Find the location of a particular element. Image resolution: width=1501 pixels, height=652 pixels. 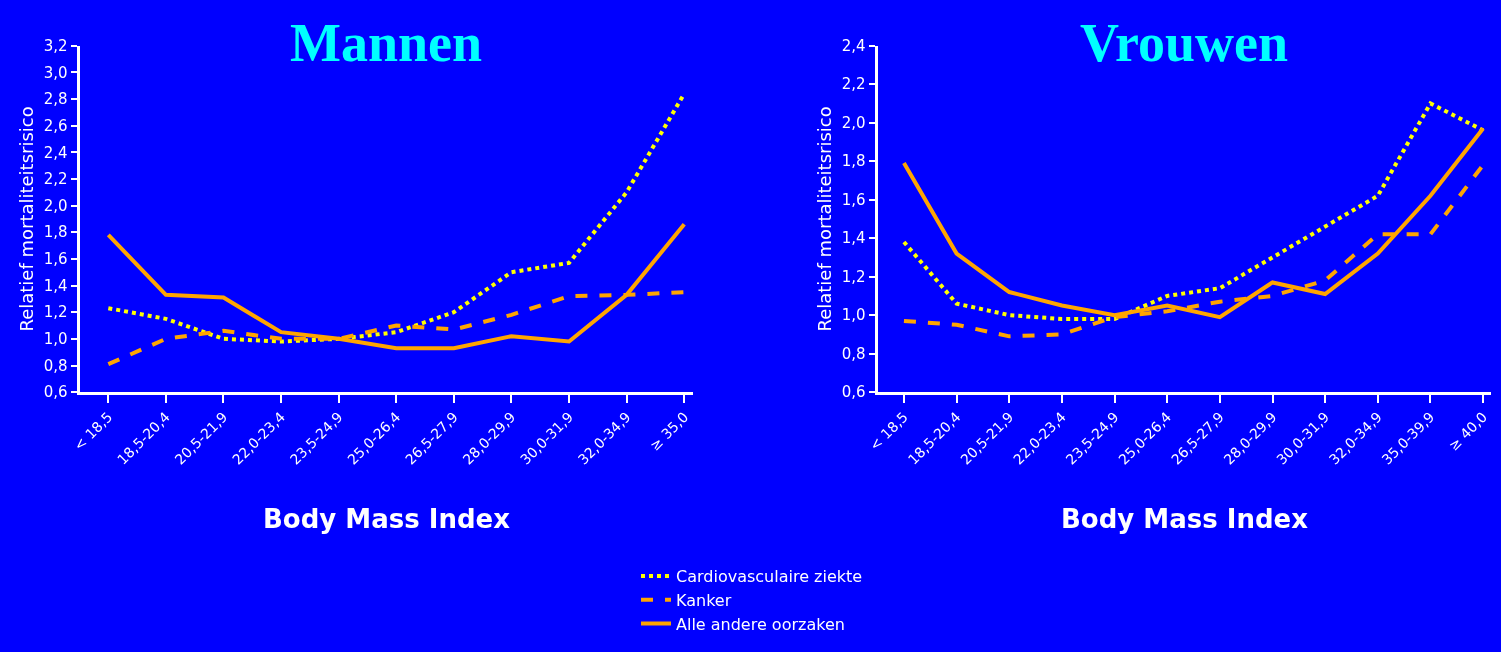

y-tick-label: 2,6 is located at coordinates (55, 125).